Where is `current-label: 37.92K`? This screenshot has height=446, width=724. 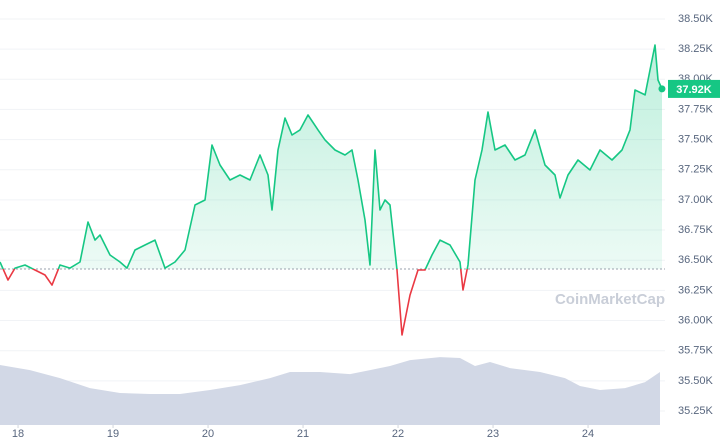 current-label: 37.92K is located at coordinates (694, 90).